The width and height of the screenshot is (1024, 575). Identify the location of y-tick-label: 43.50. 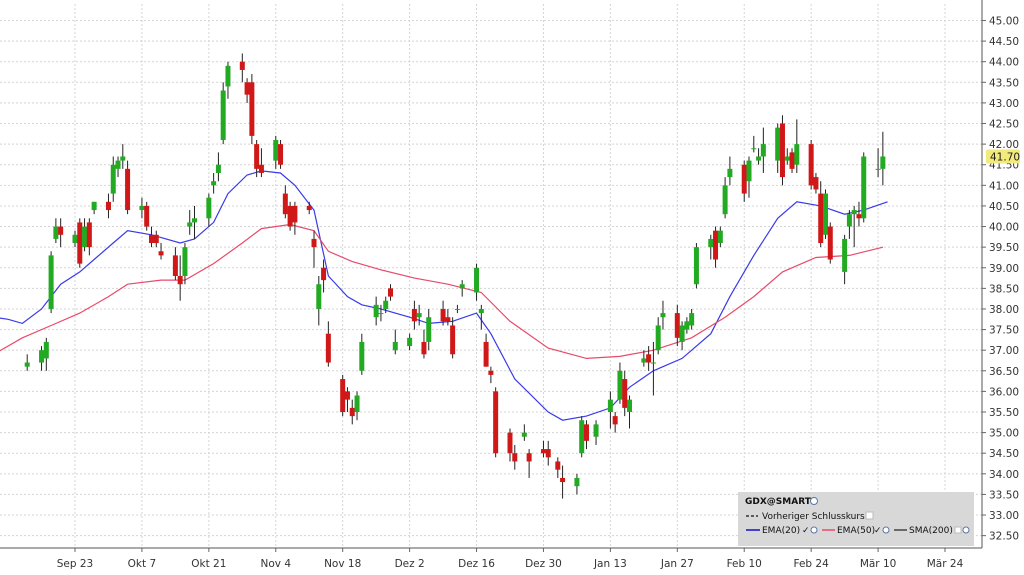
(1004, 83).